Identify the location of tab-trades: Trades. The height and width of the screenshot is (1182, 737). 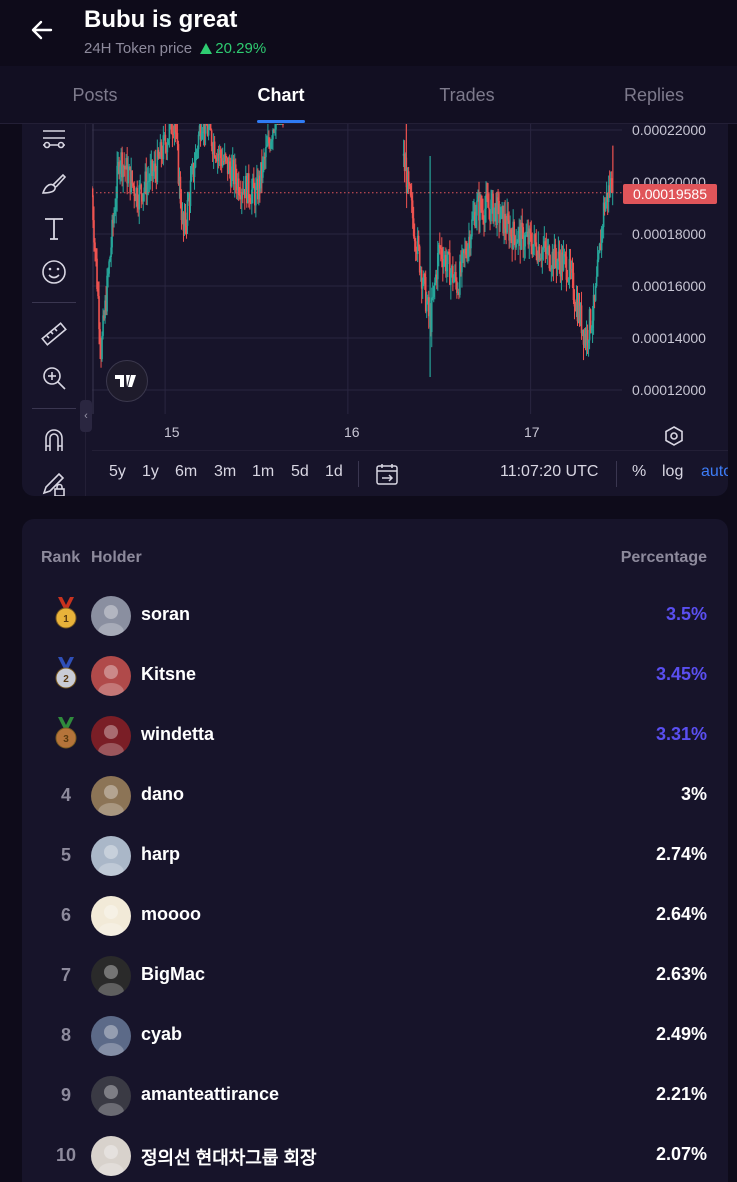
(467, 94).